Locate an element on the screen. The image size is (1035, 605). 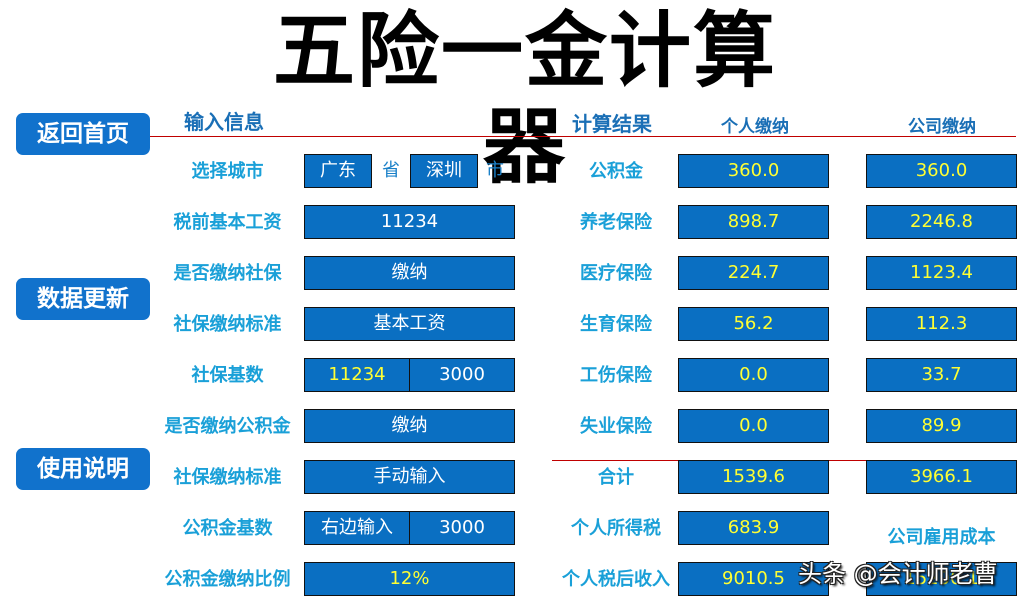
social-base-min-input: 3000 is located at coordinates (461, 375).